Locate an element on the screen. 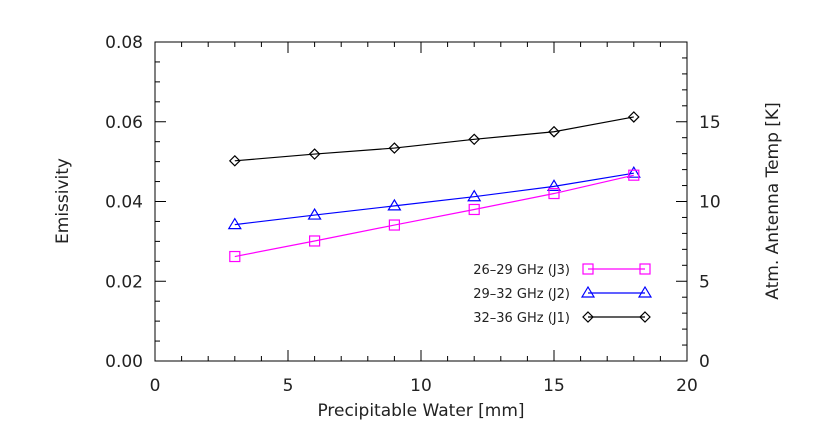  x-tick-label: 5 is located at coordinates (288, 386).